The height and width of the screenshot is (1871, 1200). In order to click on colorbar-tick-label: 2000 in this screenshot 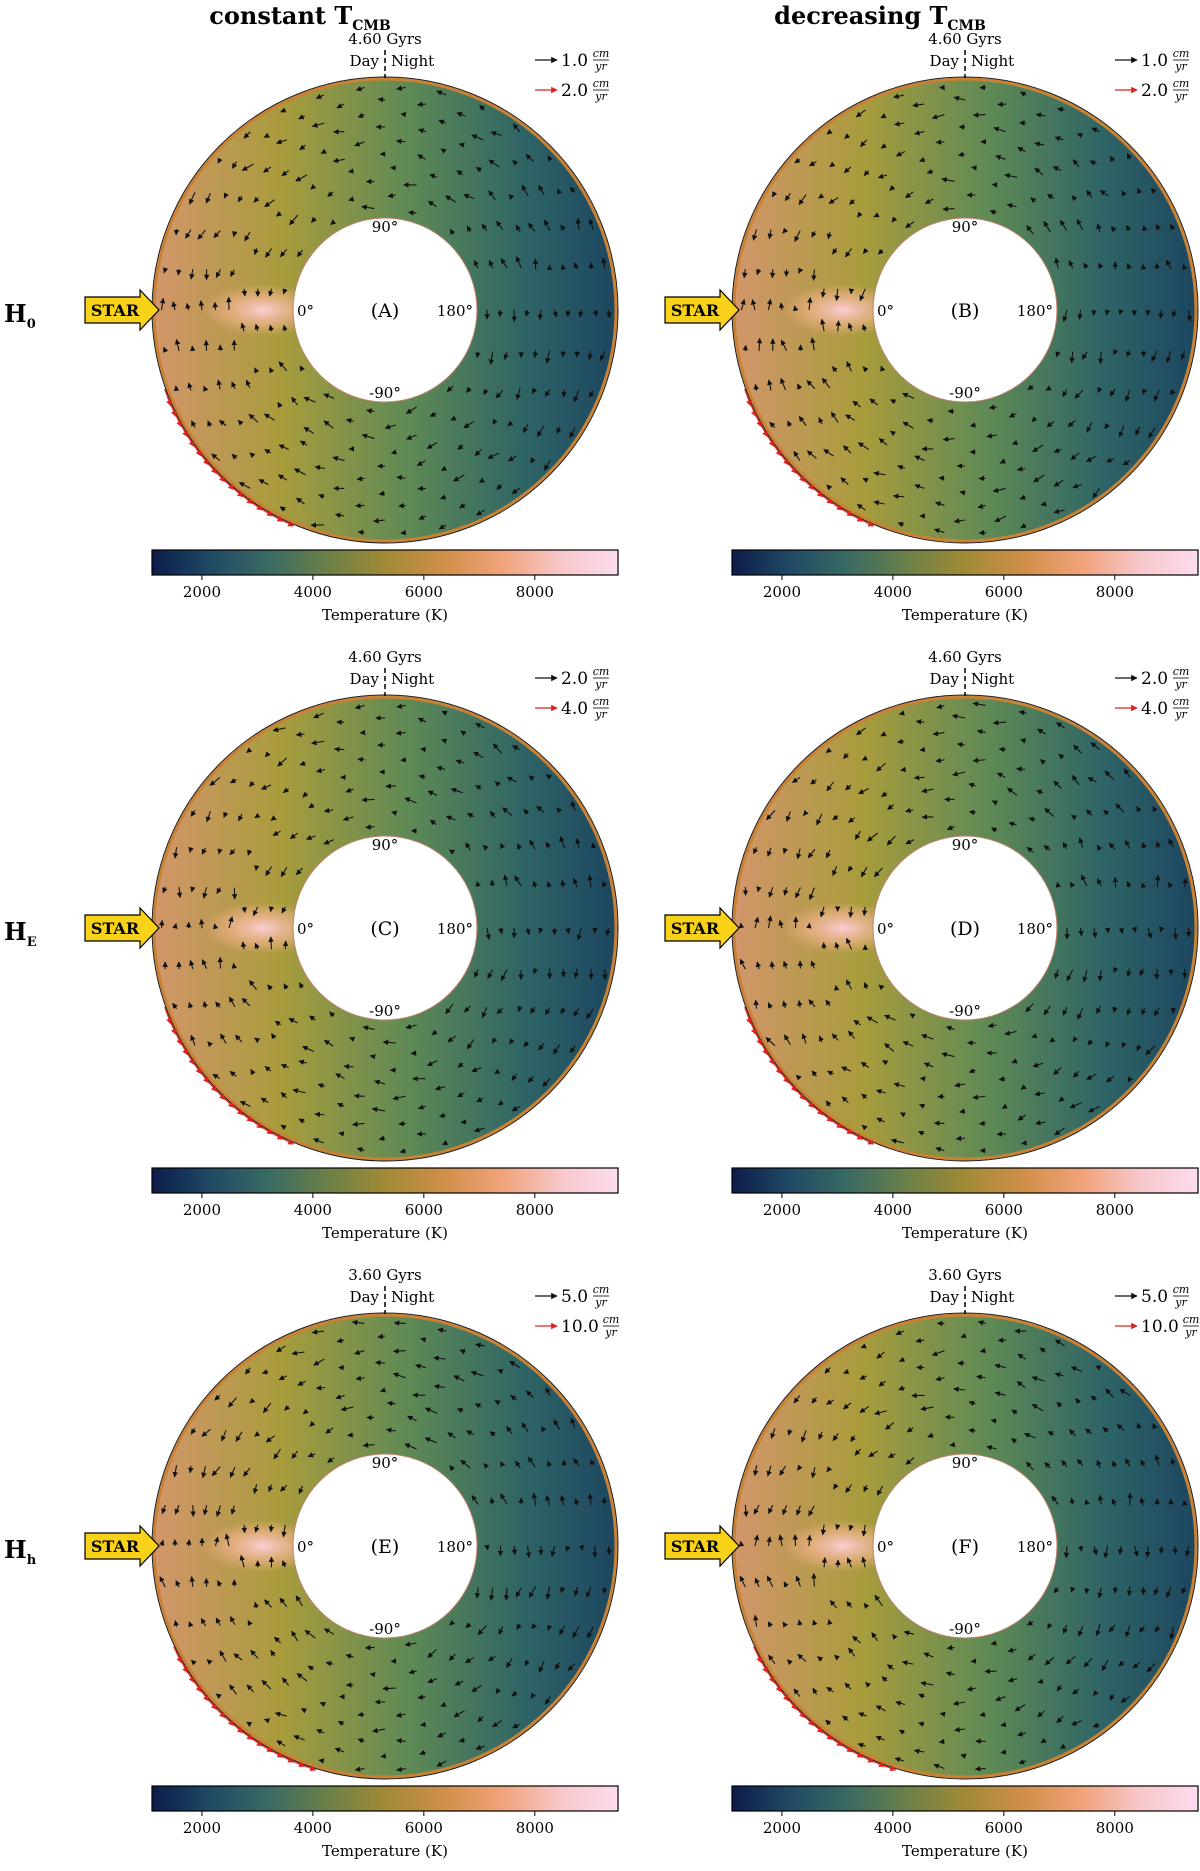, I will do `click(202, 1828)`.